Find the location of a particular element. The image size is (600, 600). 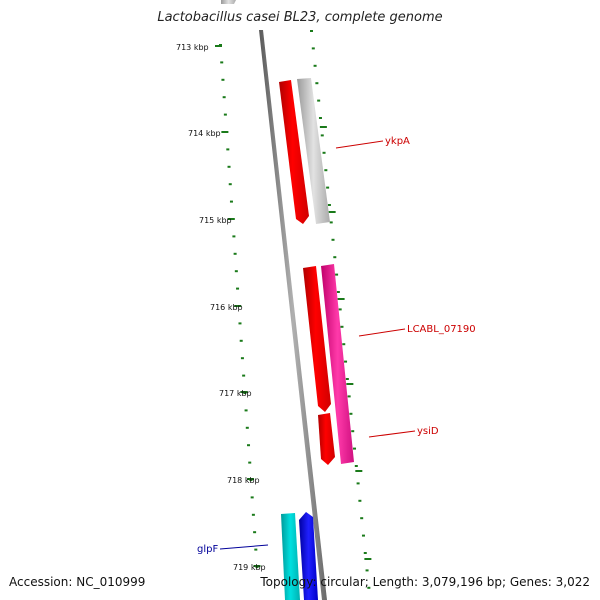

tick-label-717: 717 kbp is located at coordinates (235, 393).